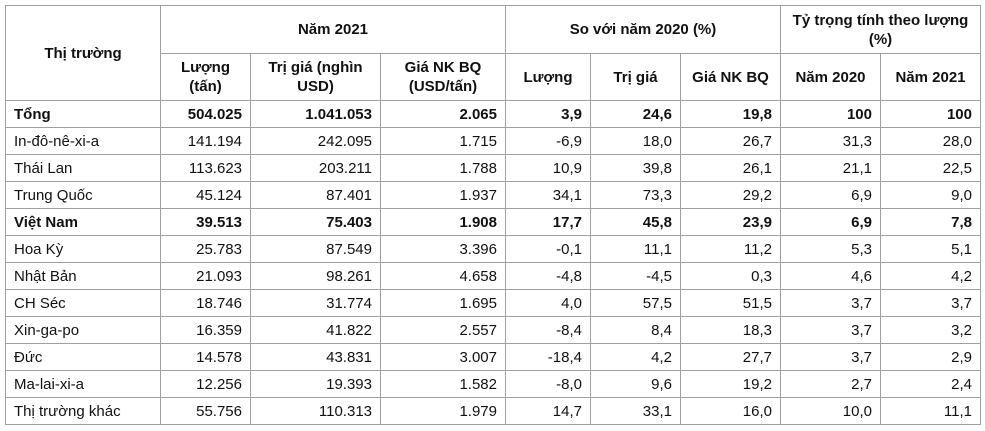 This screenshot has height=431, width=985. I want to click on market-cell: Nhật Bản, so click(83, 276).